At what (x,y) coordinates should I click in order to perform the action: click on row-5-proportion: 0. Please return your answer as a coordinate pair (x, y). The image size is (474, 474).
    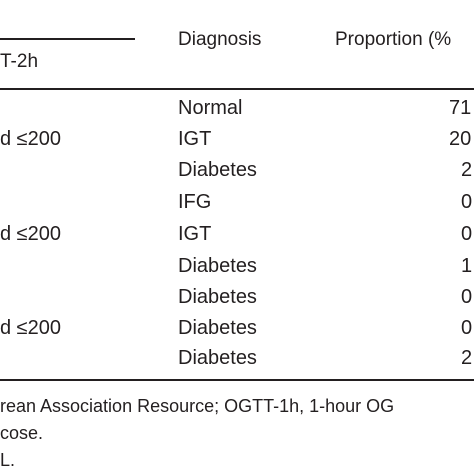
    Looking at the image, I should click on (467, 234).